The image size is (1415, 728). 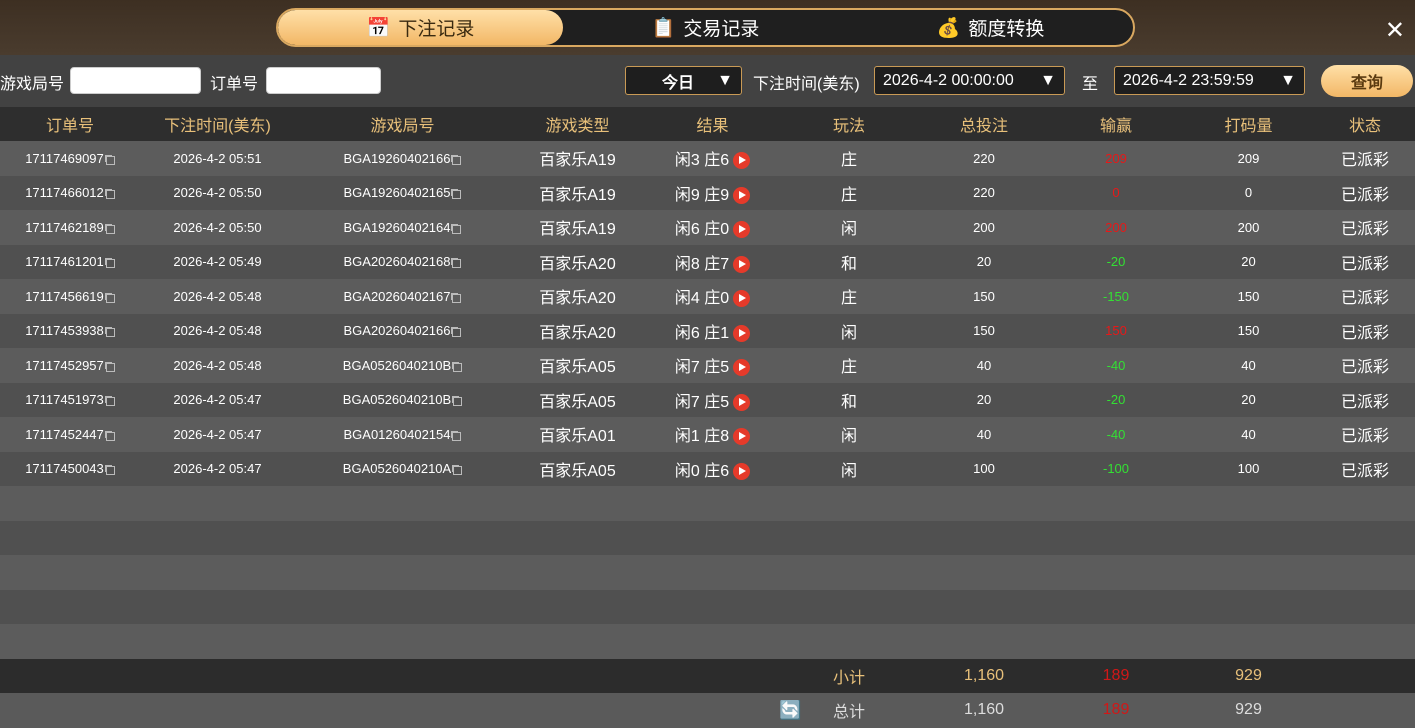 I want to click on result-value: 闲9 庄9, so click(x=702, y=195).